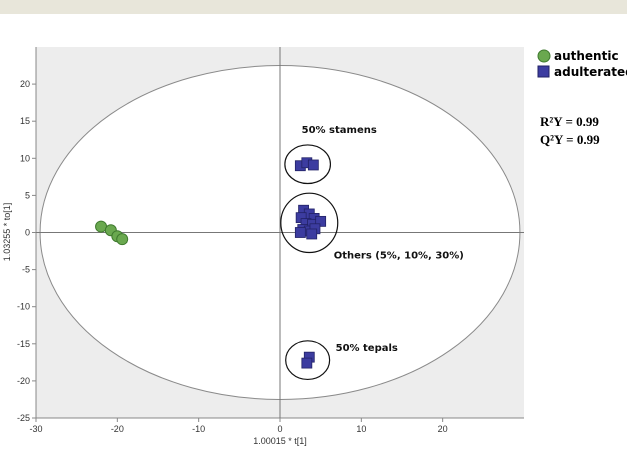 The image size is (627, 450). What do you see at coordinates (27, 233) in the screenshot?
I see `y-tick-label: 0` at bounding box center [27, 233].